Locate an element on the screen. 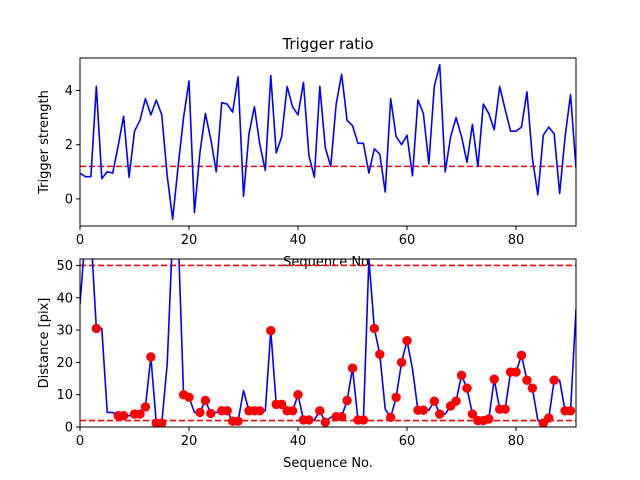 The width and height of the screenshot is (640, 480). y-tick-label: 30 is located at coordinates (64, 331).